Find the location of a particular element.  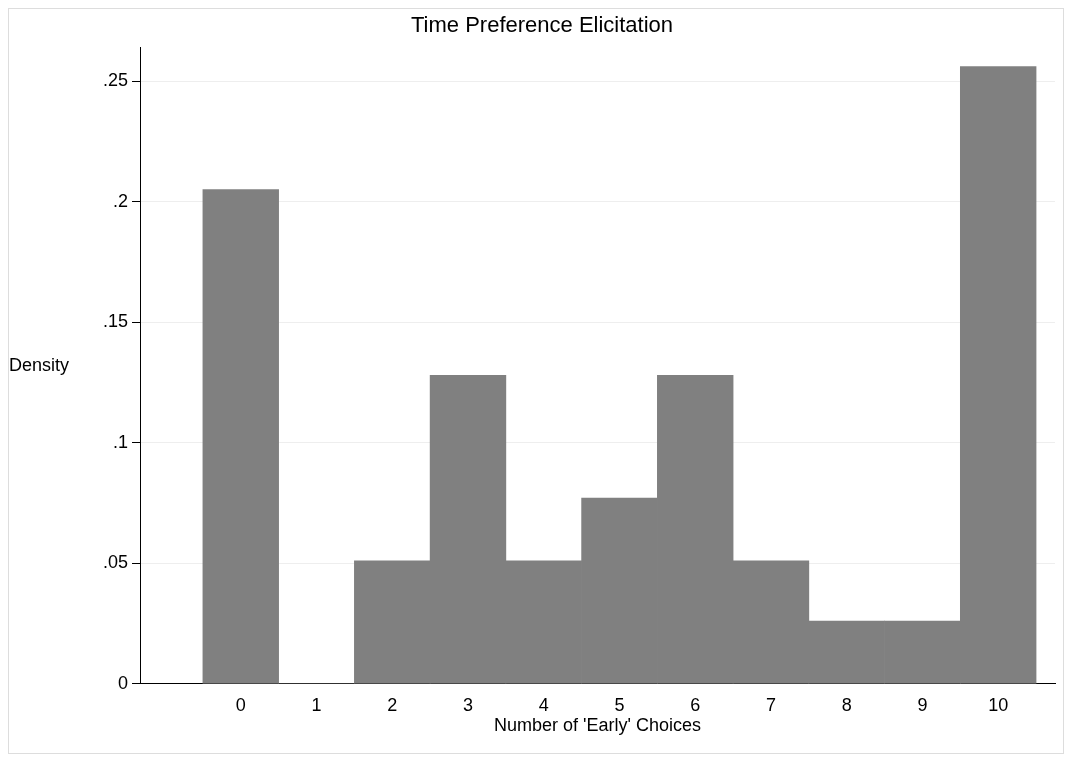

y-tick-label: .2 is located at coordinates (121, 200).